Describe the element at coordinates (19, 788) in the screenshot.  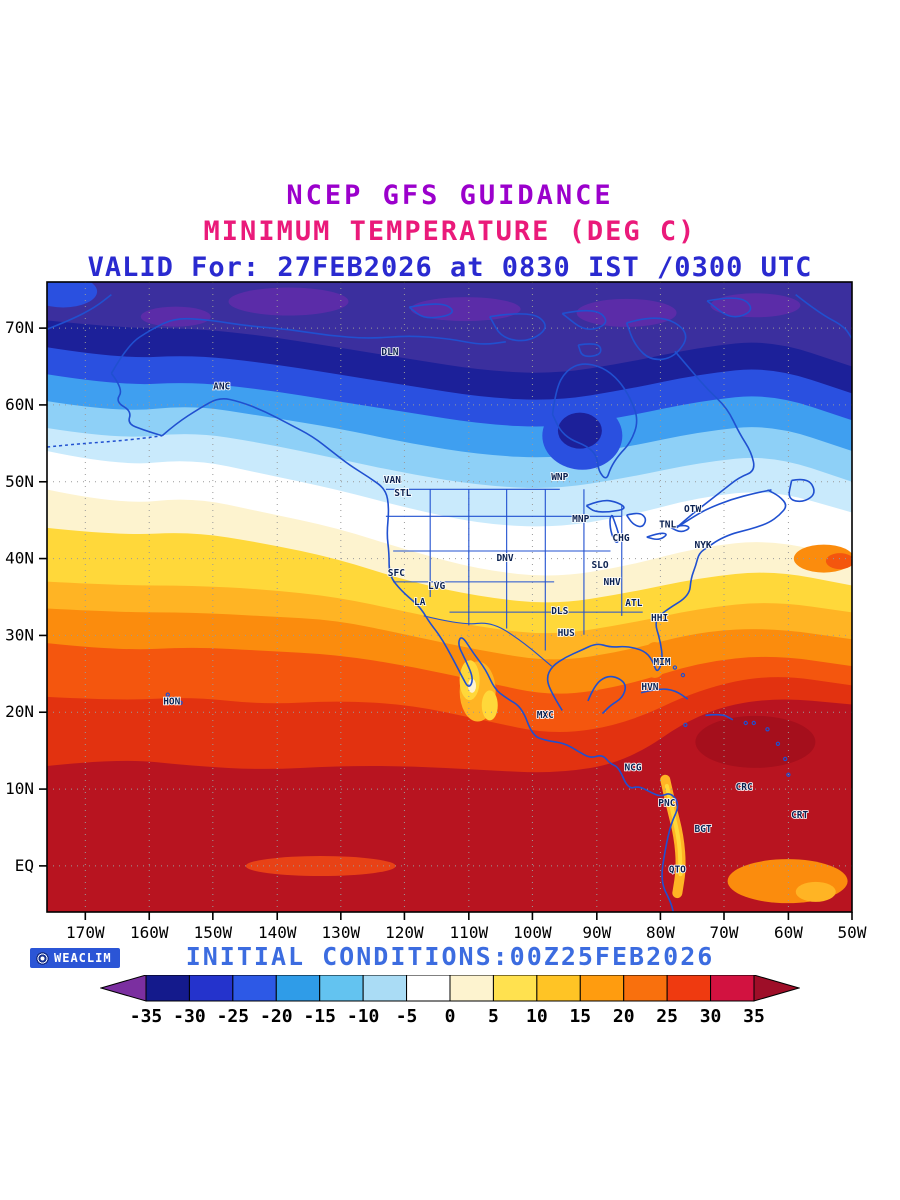
I see `svg-text: 10N` at that location.